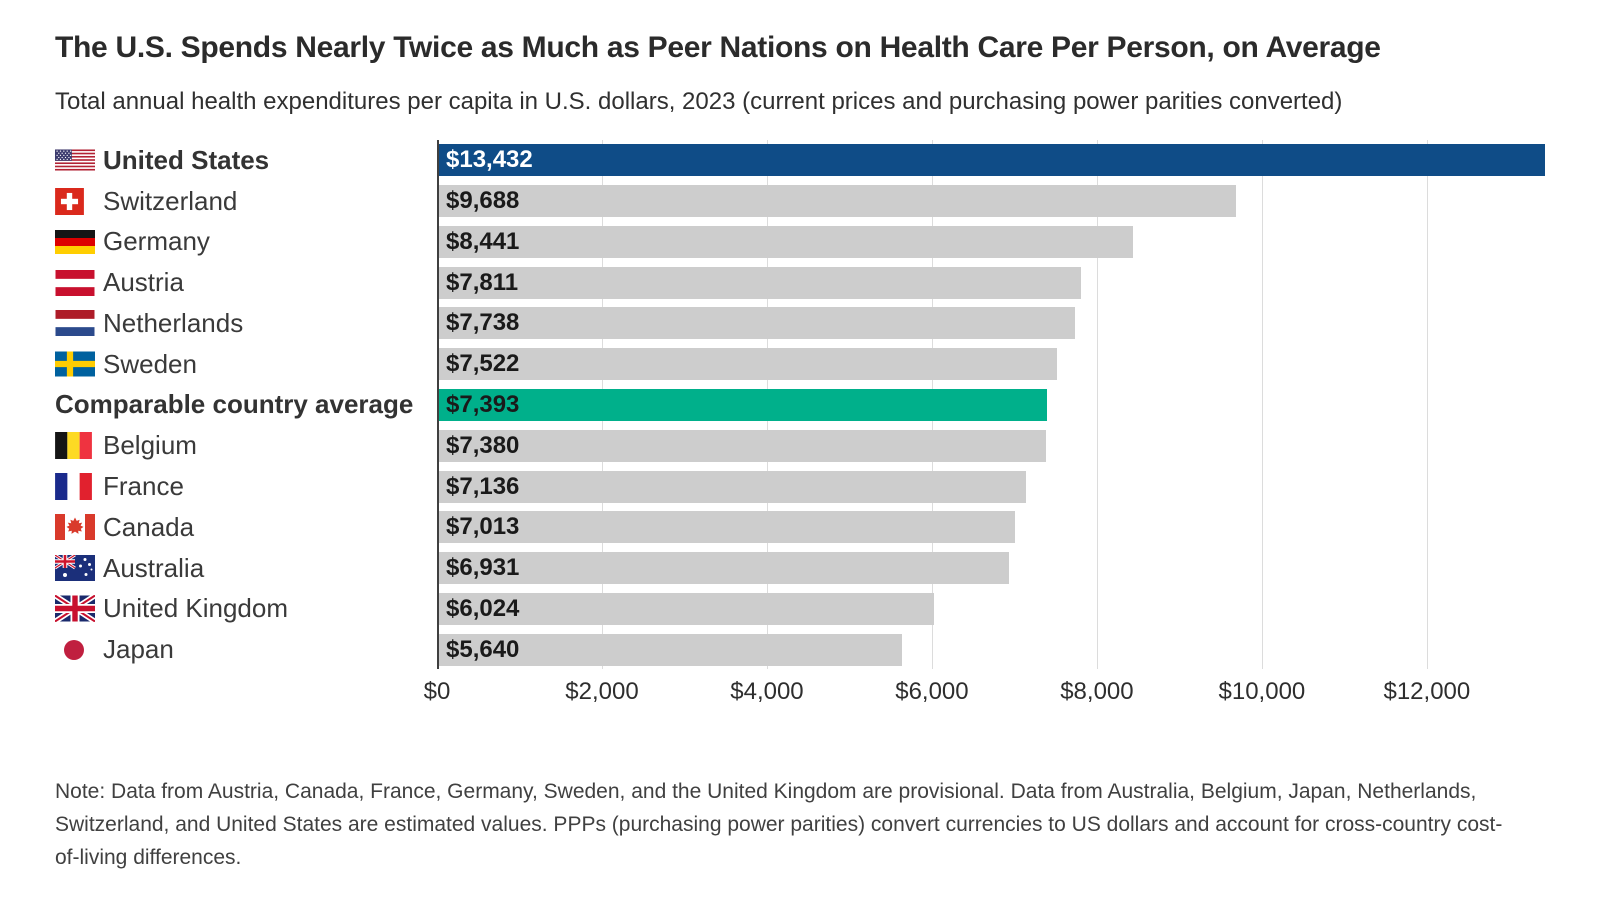  I want to click on fr-flag-icon, so click(76, 486).